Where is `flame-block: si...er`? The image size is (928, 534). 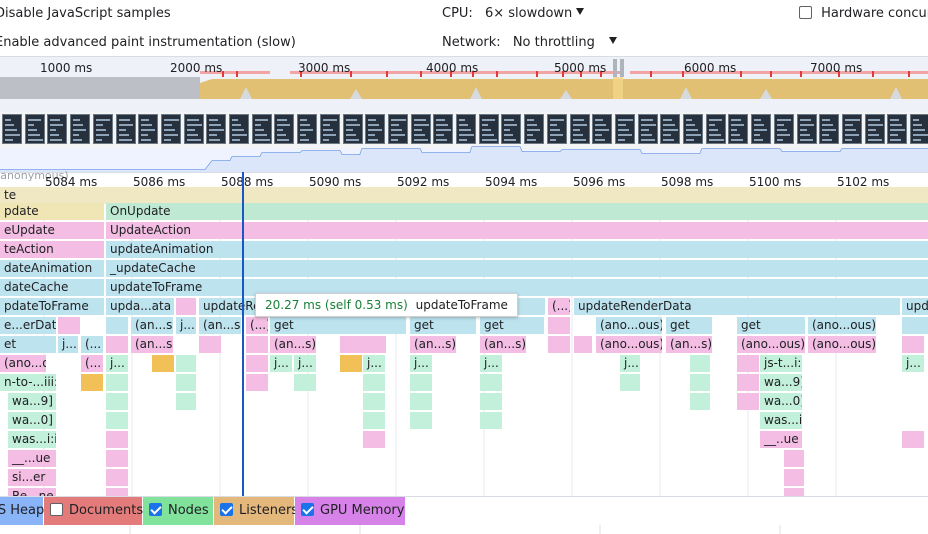 flame-block: si...er is located at coordinates (32, 477).